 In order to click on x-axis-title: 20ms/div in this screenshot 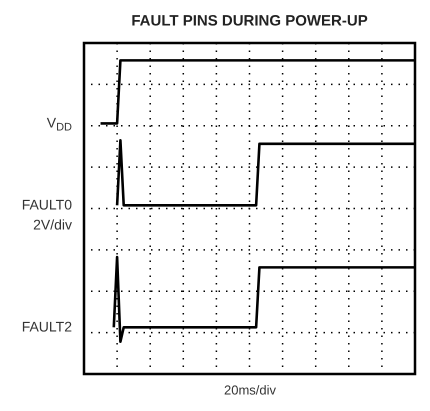, I will do `click(250, 390)`.